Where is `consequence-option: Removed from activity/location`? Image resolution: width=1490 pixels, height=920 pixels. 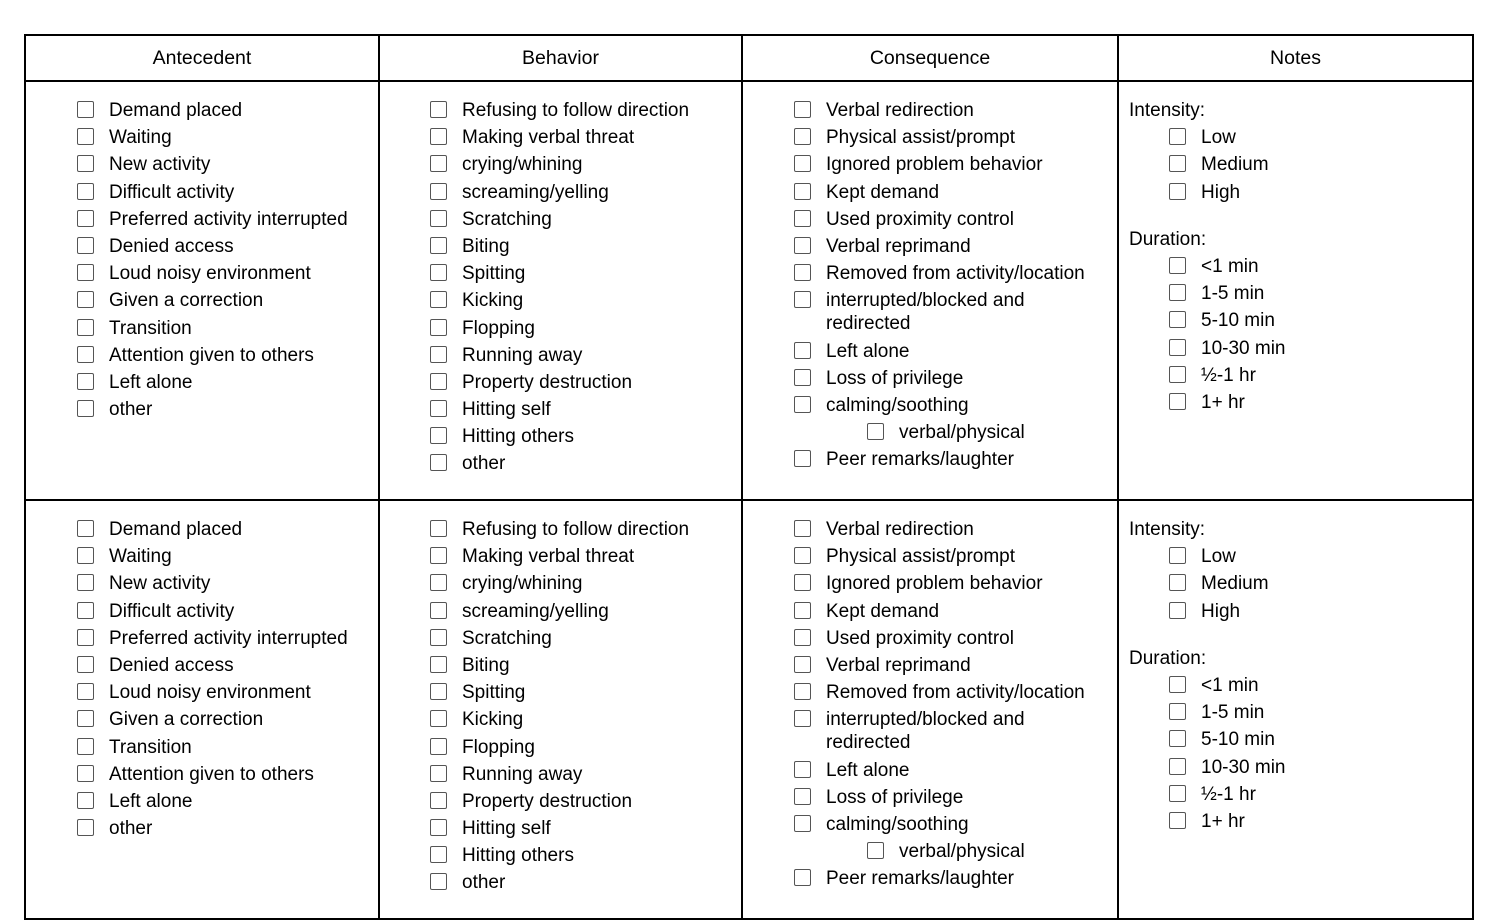
consequence-option: Removed from activity/location is located at coordinates (955, 273).